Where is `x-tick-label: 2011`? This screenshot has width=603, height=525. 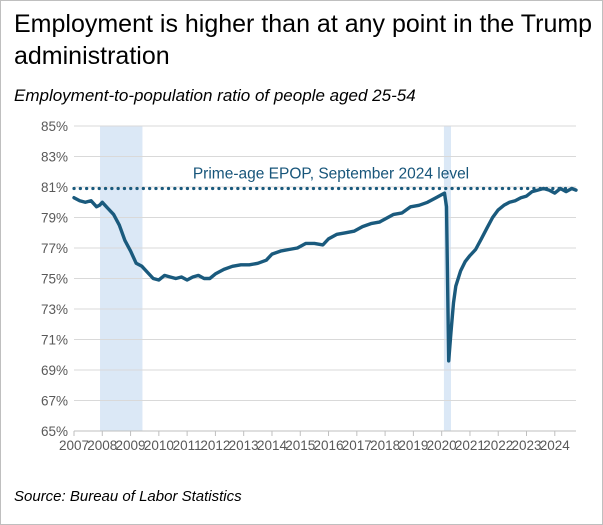
x-tick-label: 2011 is located at coordinates (187, 445).